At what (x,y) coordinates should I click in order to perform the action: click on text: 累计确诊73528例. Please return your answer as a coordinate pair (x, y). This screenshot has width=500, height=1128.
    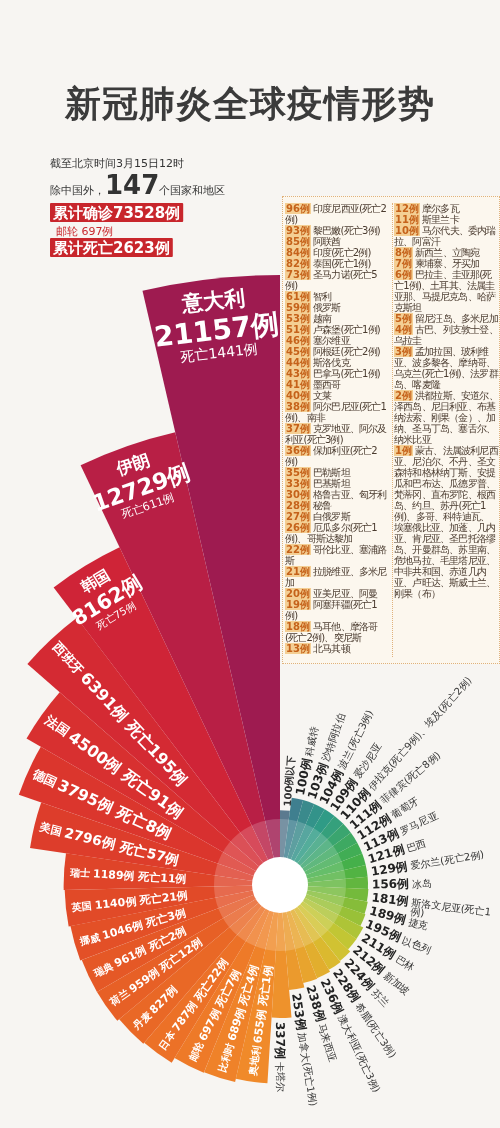
    Looking at the image, I should click on (116, 213).